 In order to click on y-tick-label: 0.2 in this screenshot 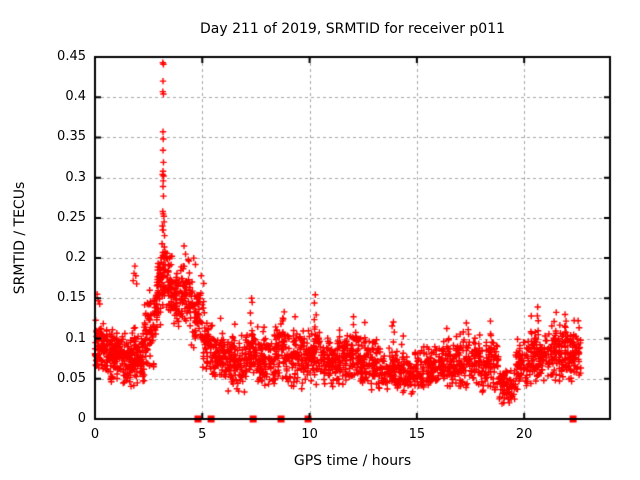, I will do `click(75, 258)`.